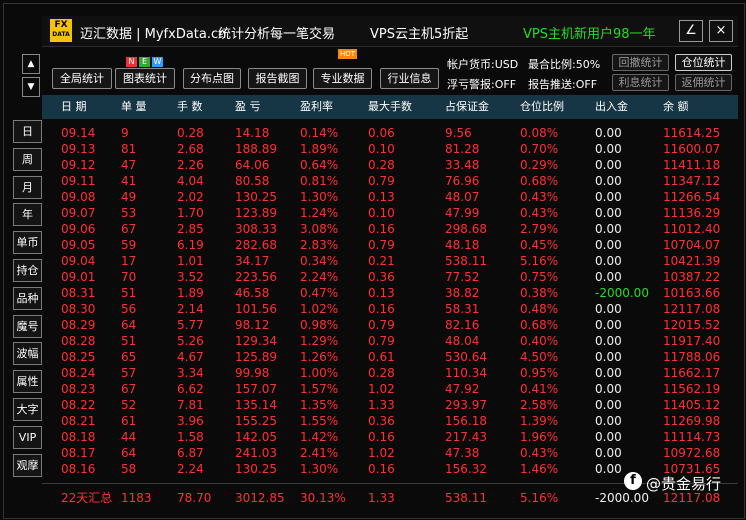  I want to click on table-cell: 11269.98, so click(692, 421).